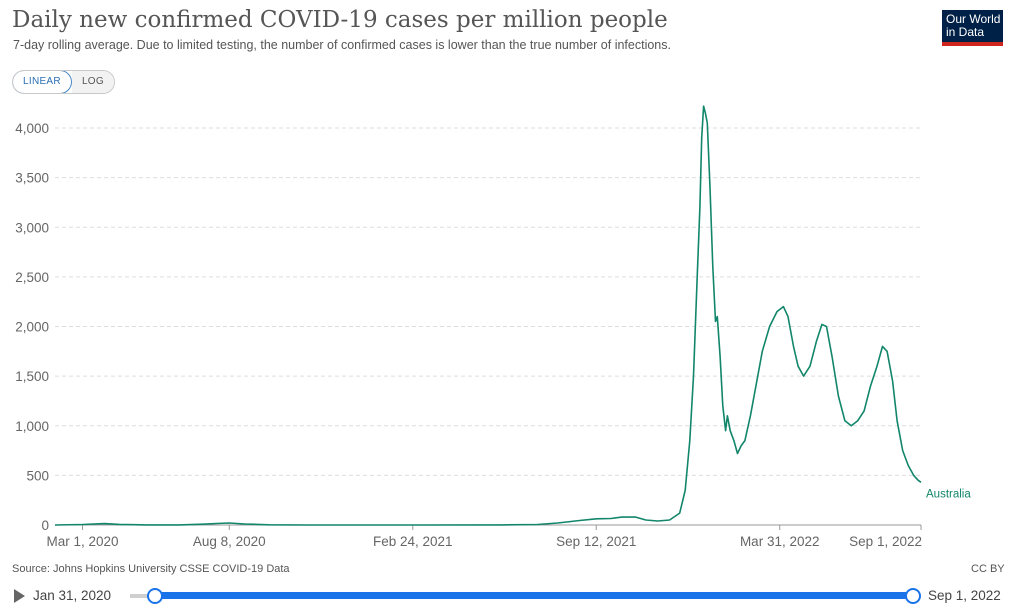 This screenshot has height=613, width=1020. Describe the element at coordinates (32, 426) in the screenshot. I see `y-tick-label: 1,000` at that location.